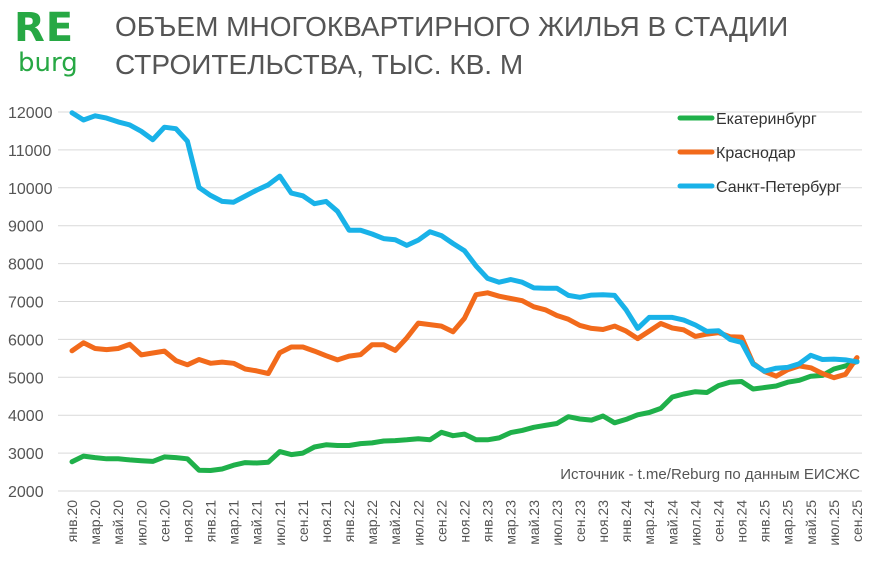  I want to click on y-tick-label: 3000, so click(26, 454).